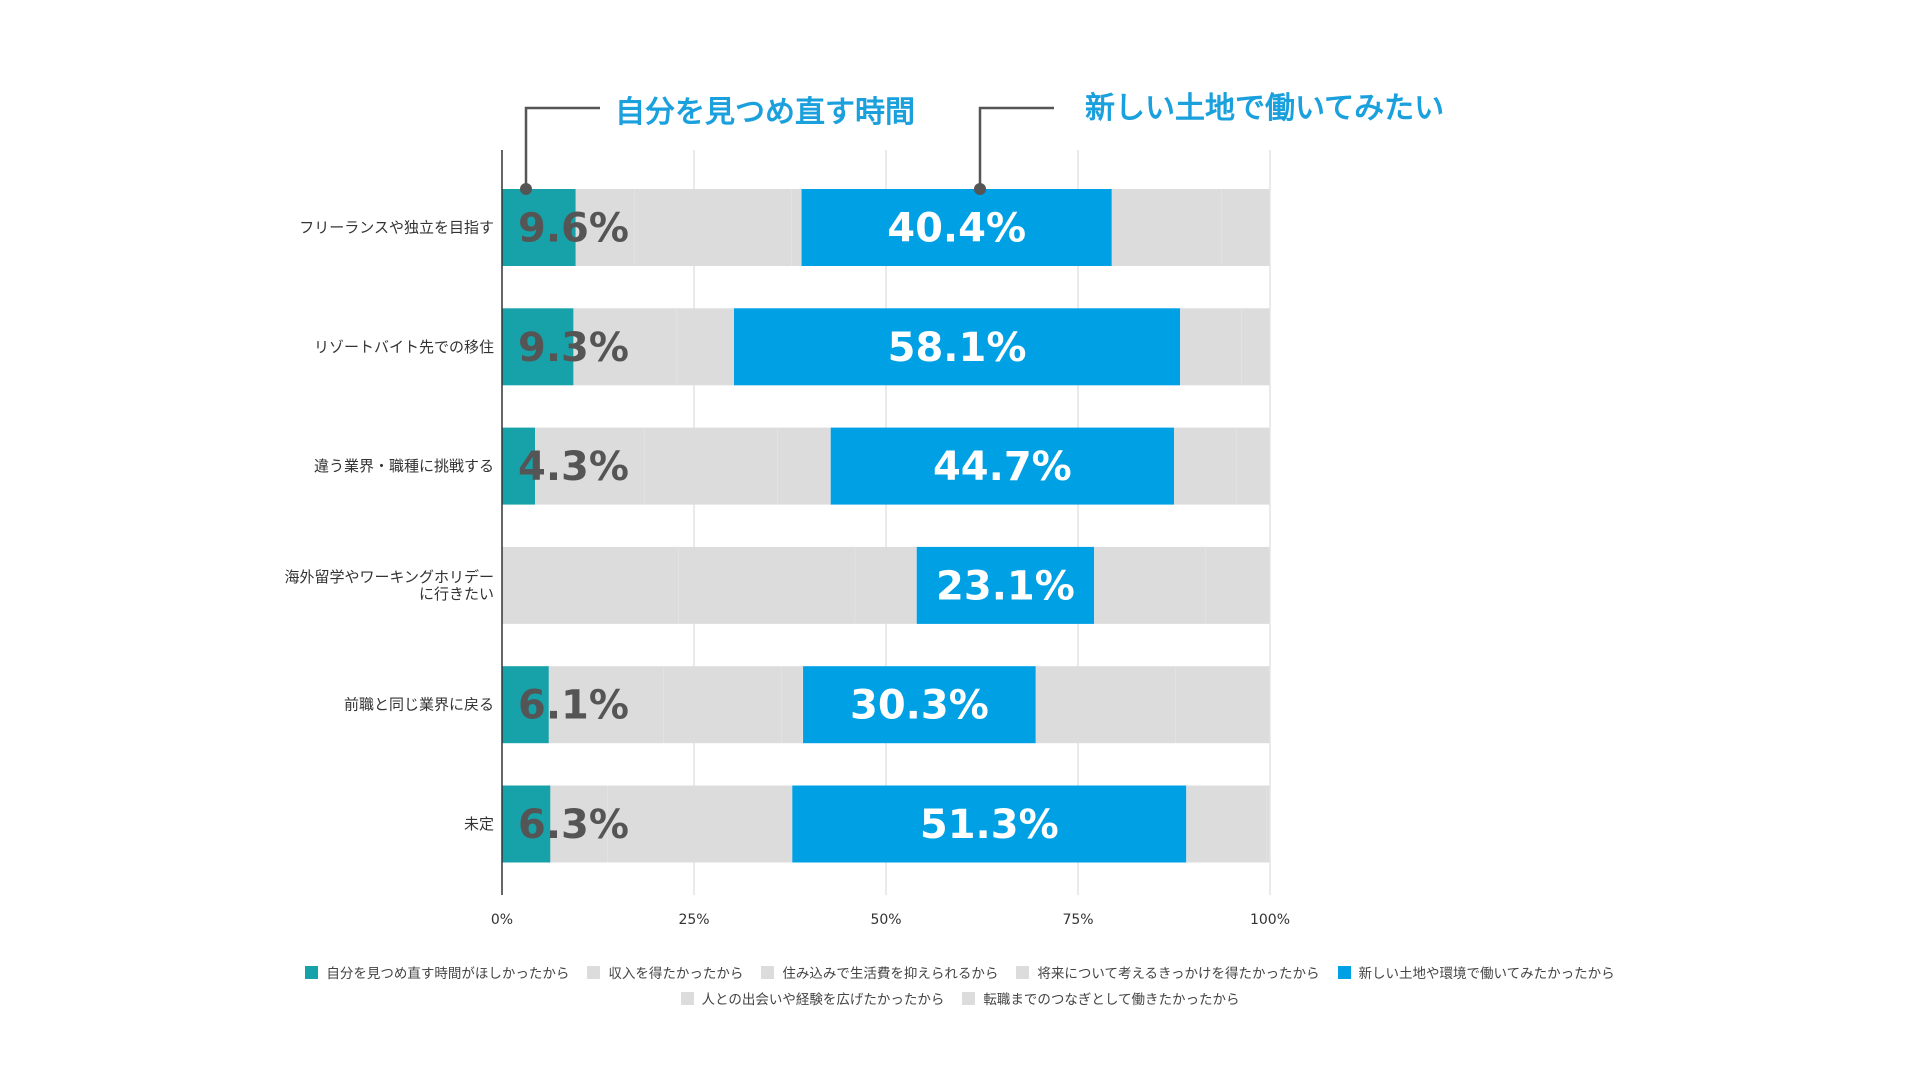 This screenshot has width=1920, height=1080. I want to click on legend-label: 将来について考えるきっかけを得たかったから, so click(1178, 974).